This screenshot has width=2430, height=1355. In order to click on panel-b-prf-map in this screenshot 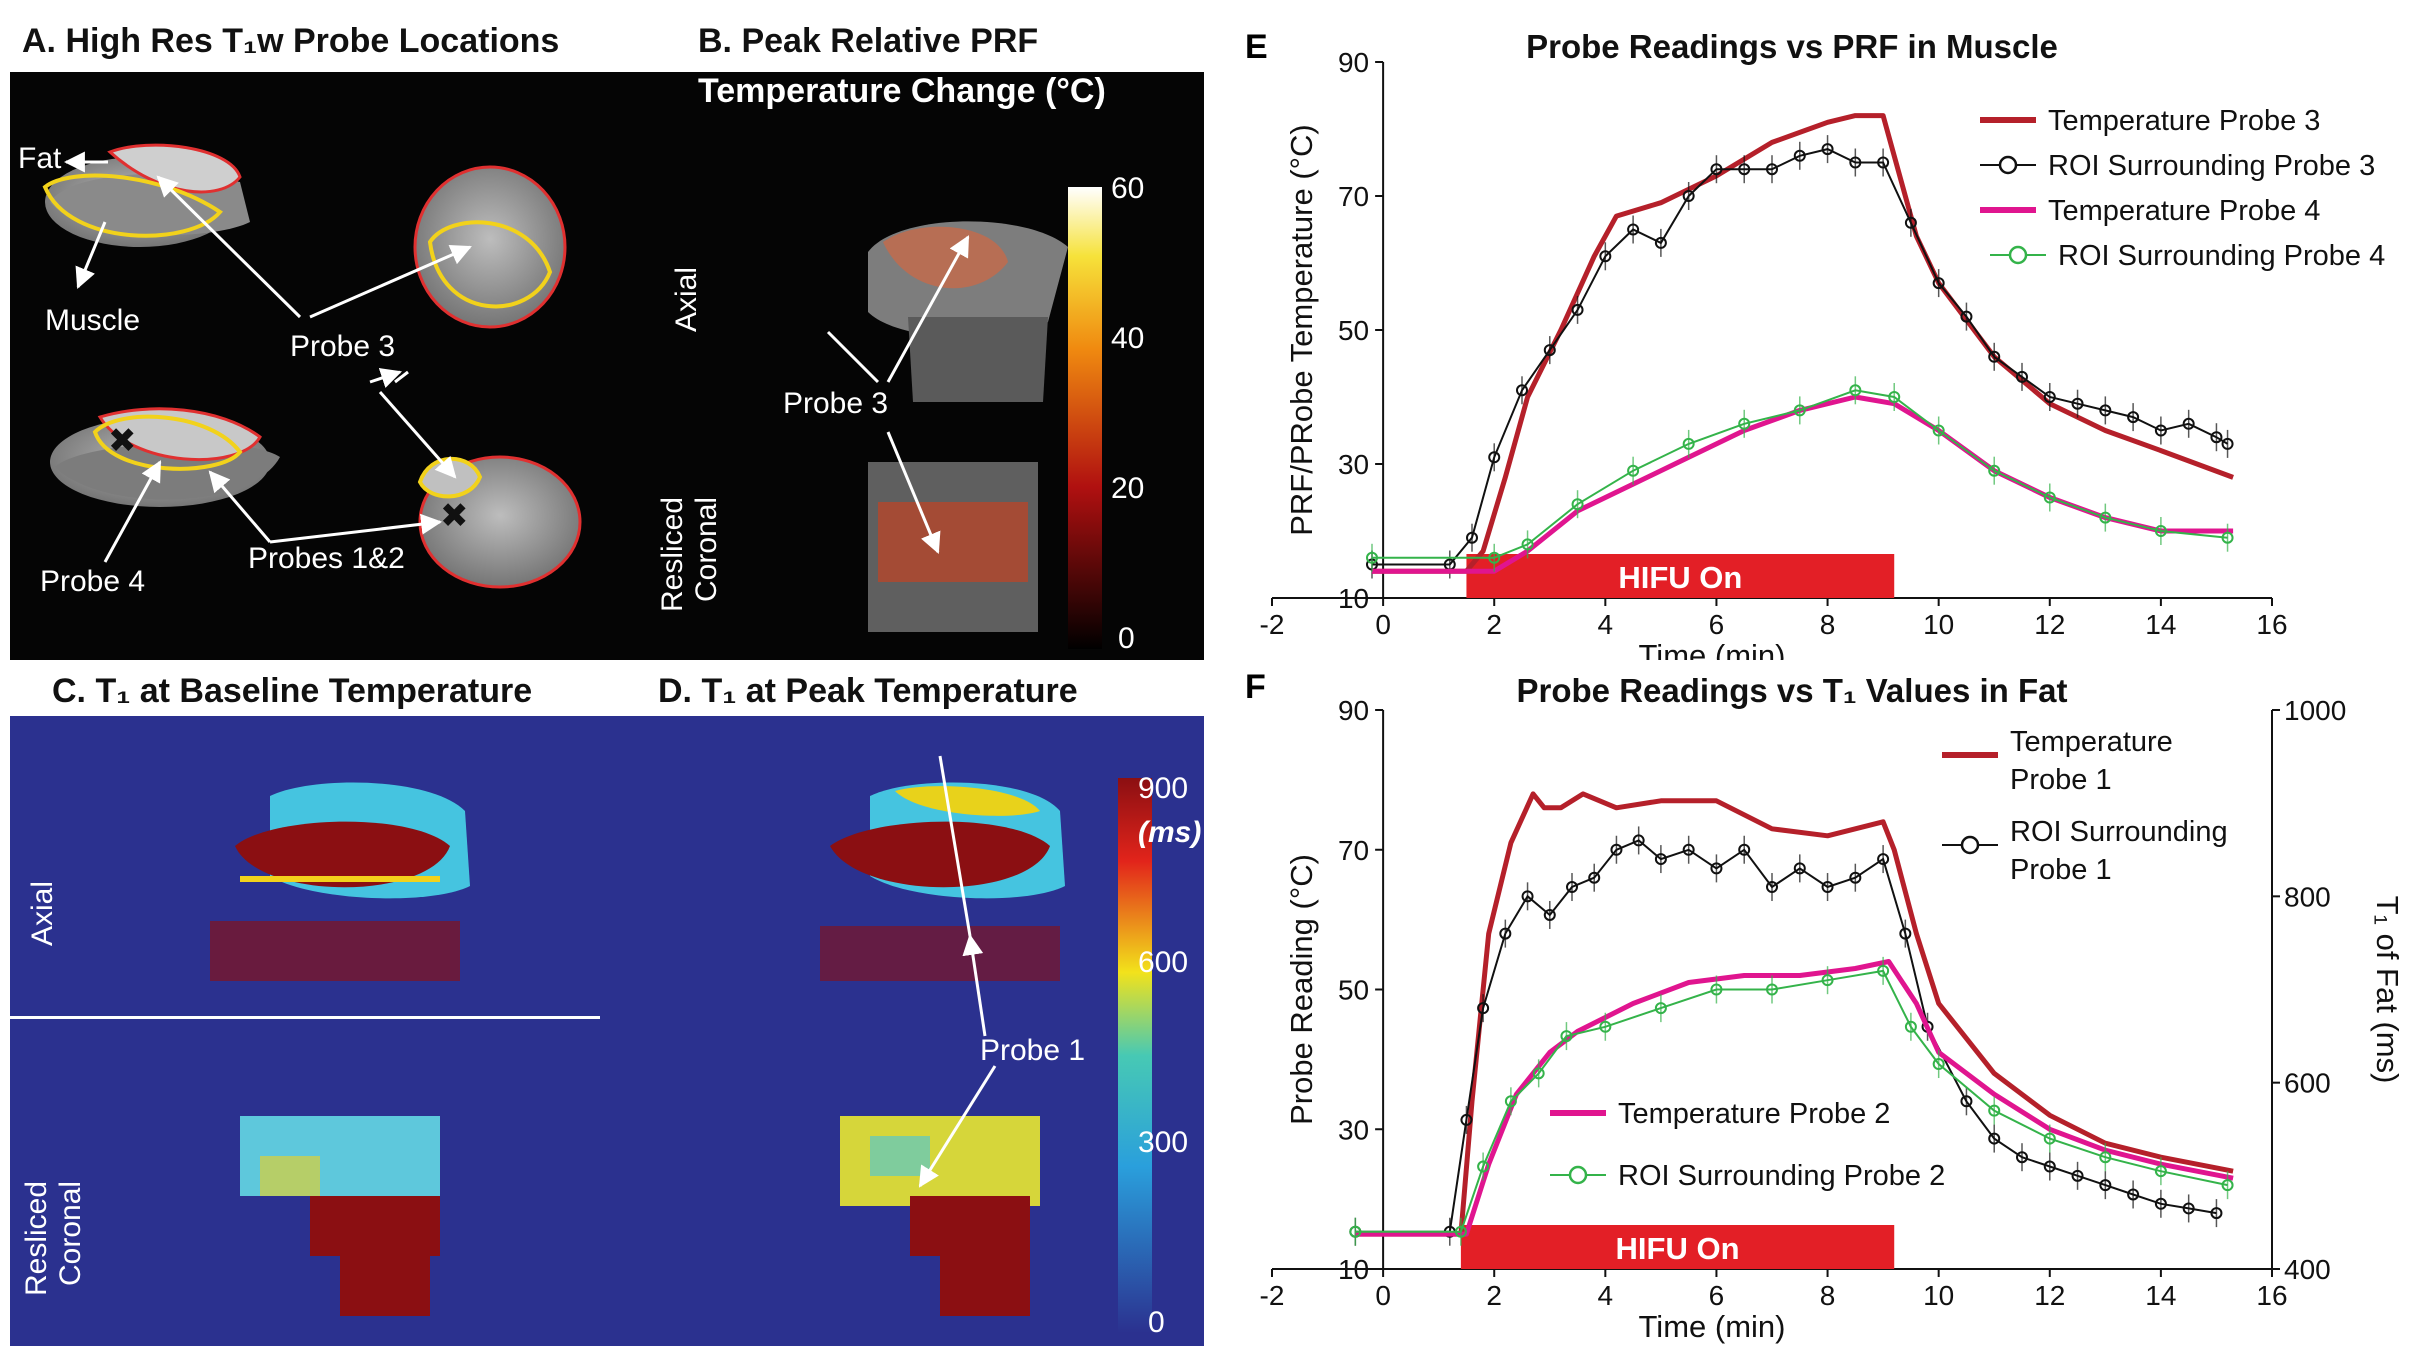, I will do `click(926, 366)`.